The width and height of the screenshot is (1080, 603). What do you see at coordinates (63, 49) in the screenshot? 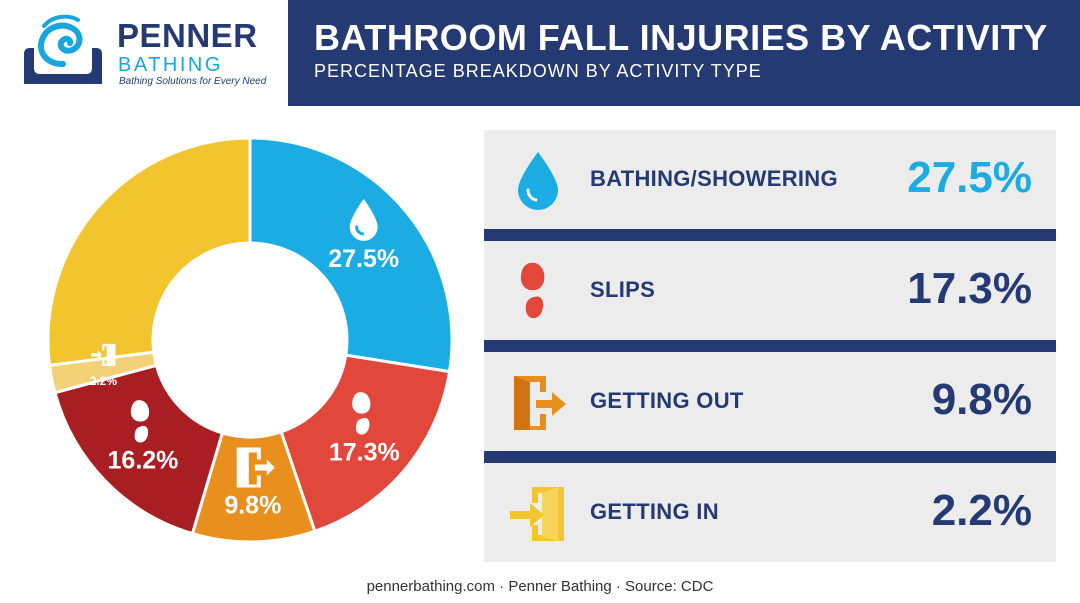
I see `logo-wave-icon` at bounding box center [63, 49].